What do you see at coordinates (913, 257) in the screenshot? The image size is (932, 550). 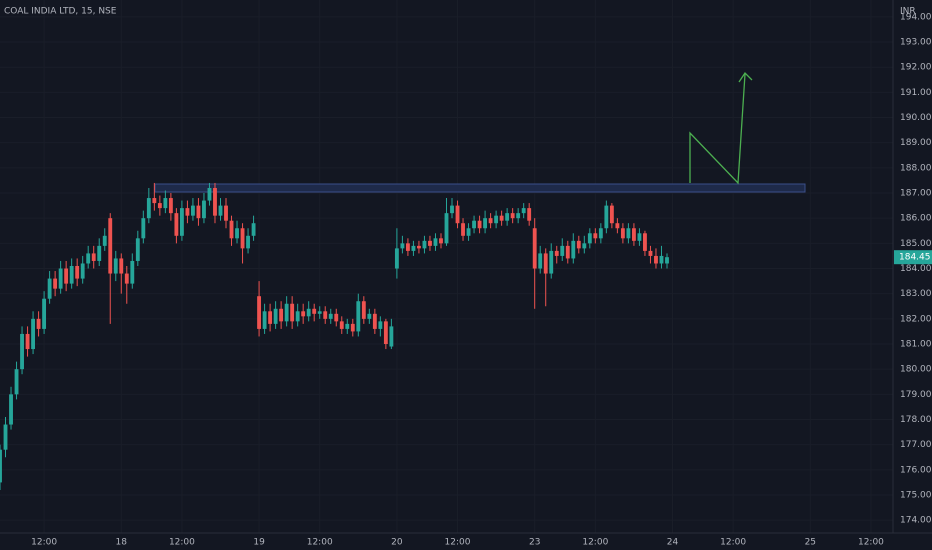 I see `last-price-tag` at bounding box center [913, 257].